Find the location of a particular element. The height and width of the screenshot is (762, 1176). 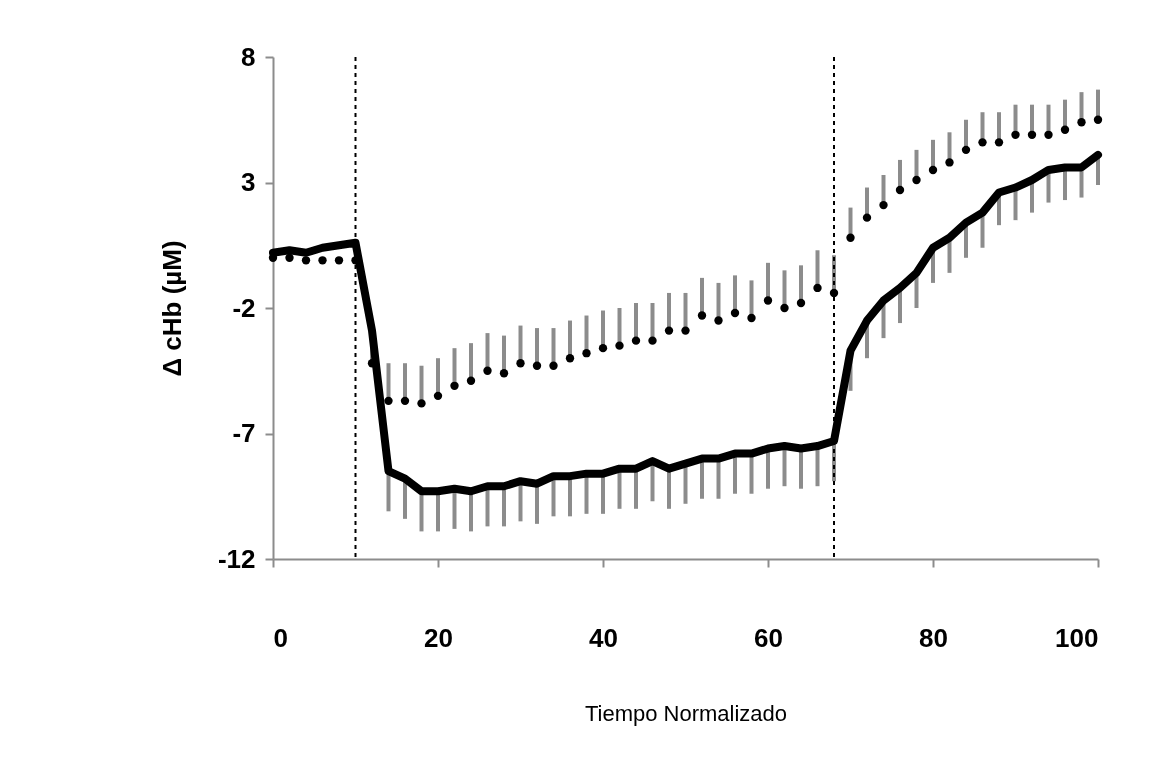

y-axis-title: Δ cHb (µM) is located at coordinates (171, 308).